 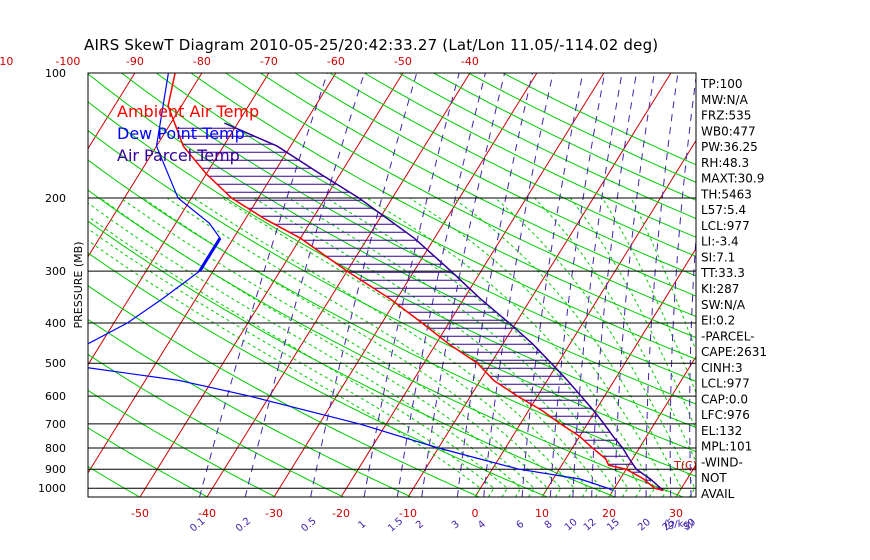 I want to click on legend-item: Ambient Air Temp, so click(x=188, y=111).